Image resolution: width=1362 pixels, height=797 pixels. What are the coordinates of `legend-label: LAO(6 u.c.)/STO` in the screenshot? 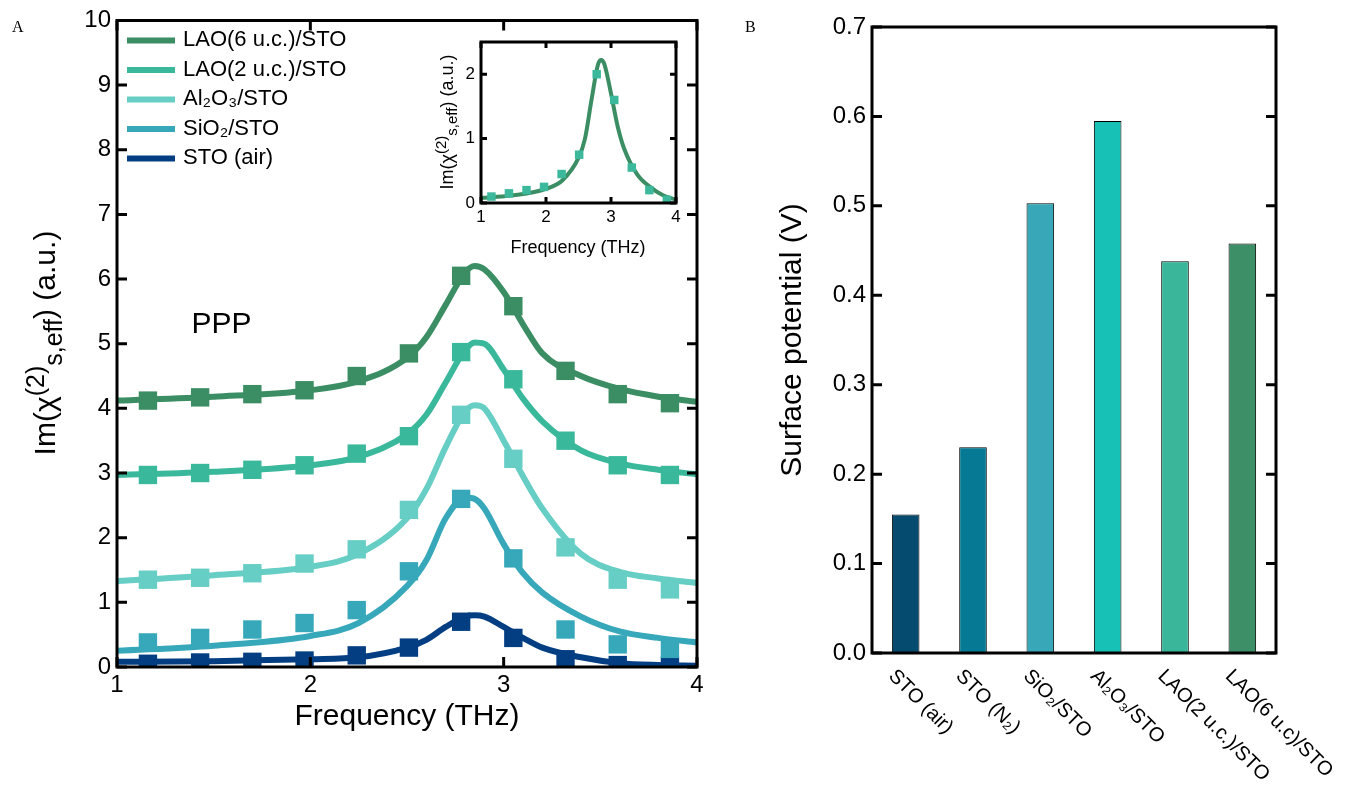 It's located at (265, 39).